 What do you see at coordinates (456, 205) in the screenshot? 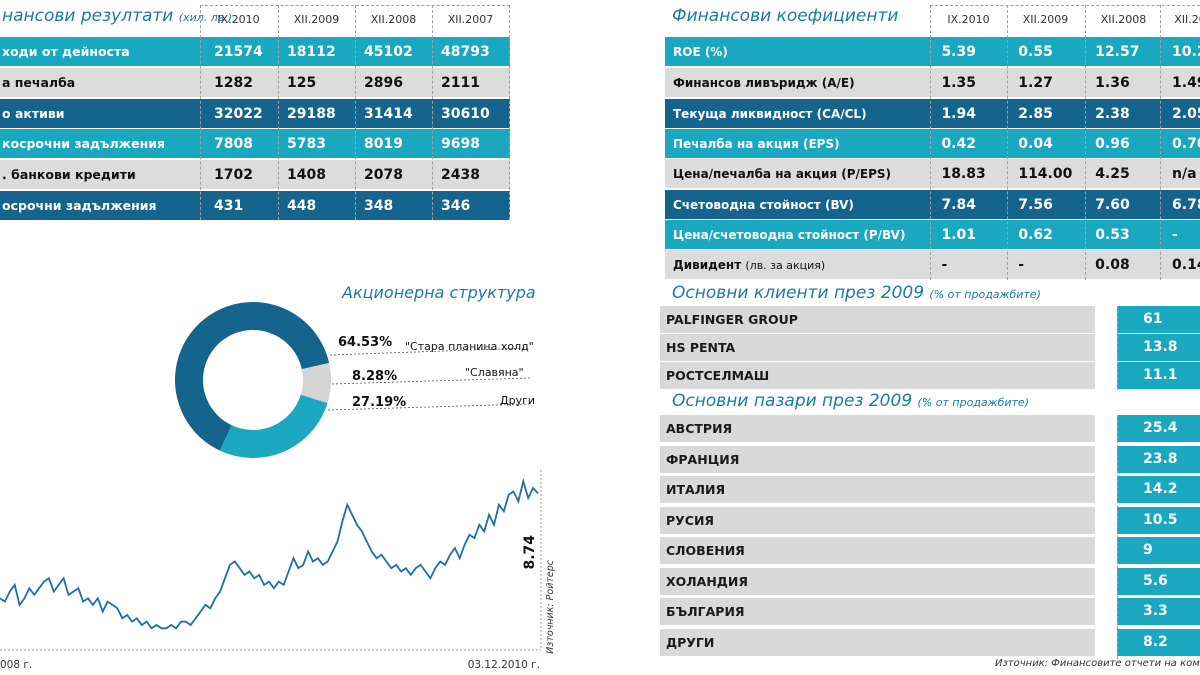
I see `fin-results-cell: 346` at bounding box center [456, 205].